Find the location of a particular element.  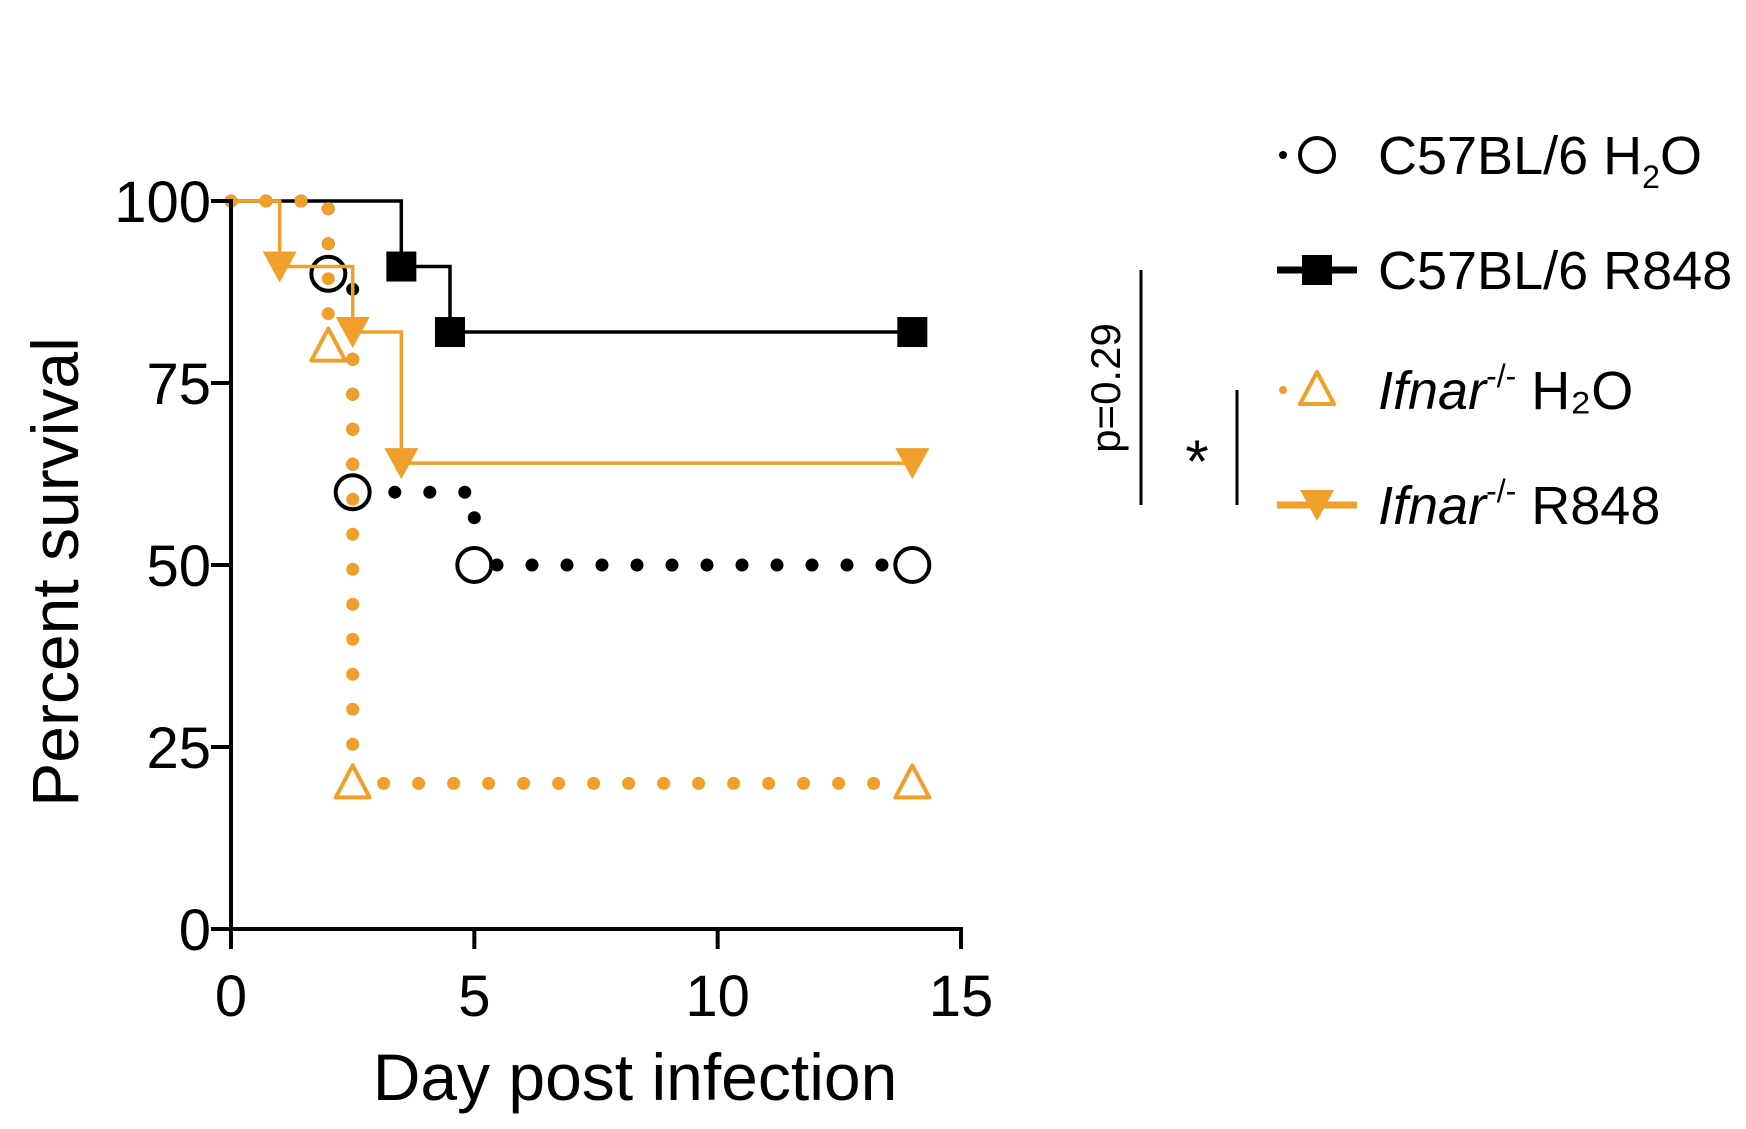

x-tick-label: 10 is located at coordinates (717, 996).